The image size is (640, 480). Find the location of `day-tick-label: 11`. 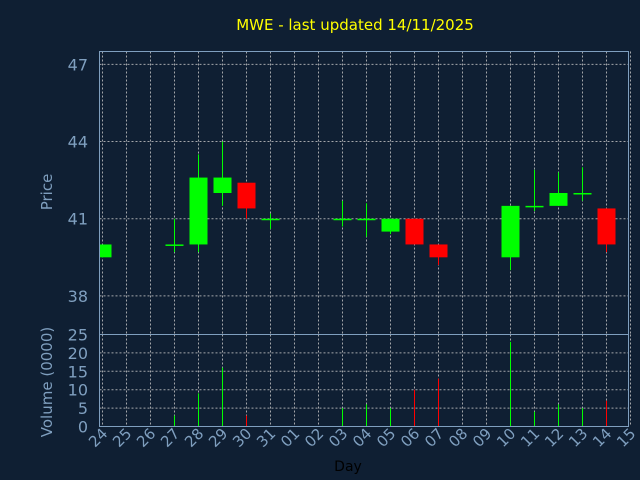

day-tick-label: 11 is located at coordinates (530, 438).